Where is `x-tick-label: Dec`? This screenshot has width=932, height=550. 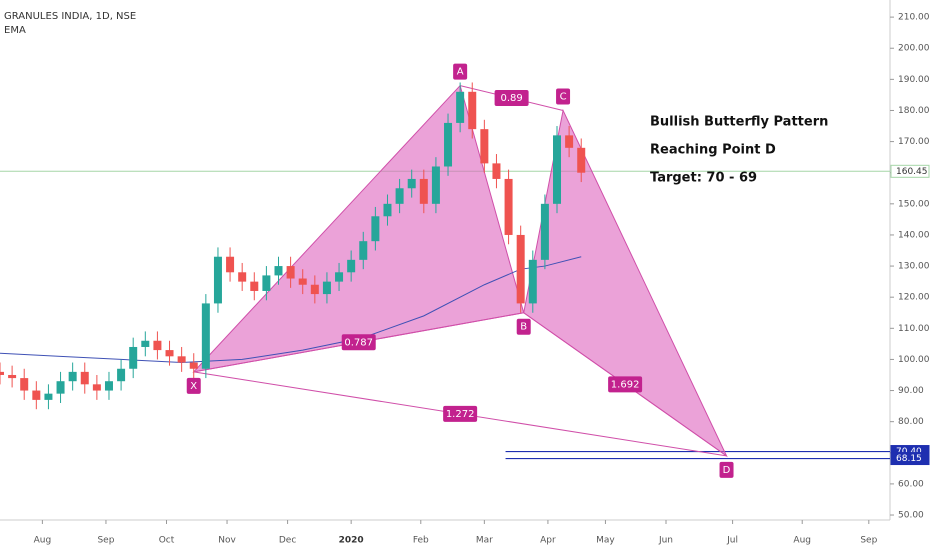
x-tick-label: Dec is located at coordinates (287, 541).